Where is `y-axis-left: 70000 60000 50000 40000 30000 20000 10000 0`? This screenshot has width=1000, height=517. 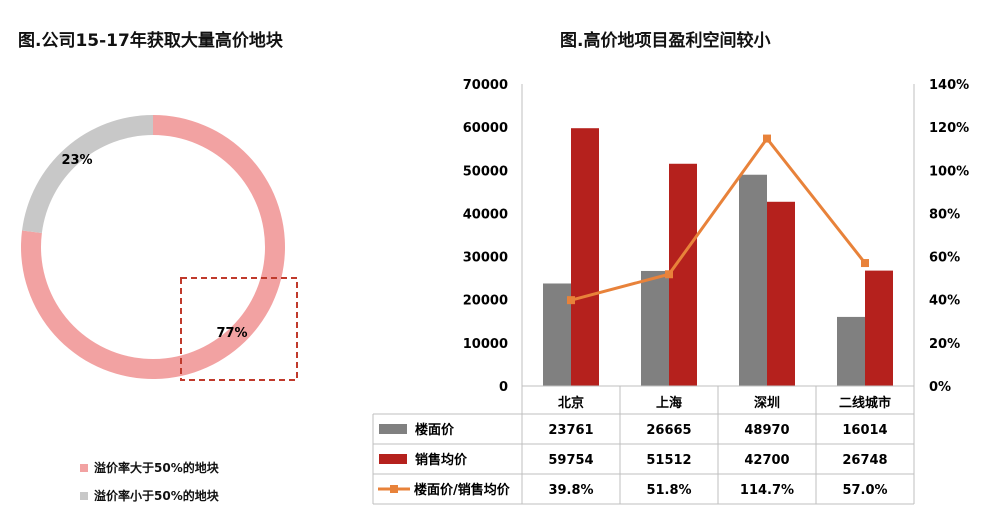 y-axis-left: 70000 60000 50000 40000 30000 20000 10000 0 is located at coordinates (485, 236).